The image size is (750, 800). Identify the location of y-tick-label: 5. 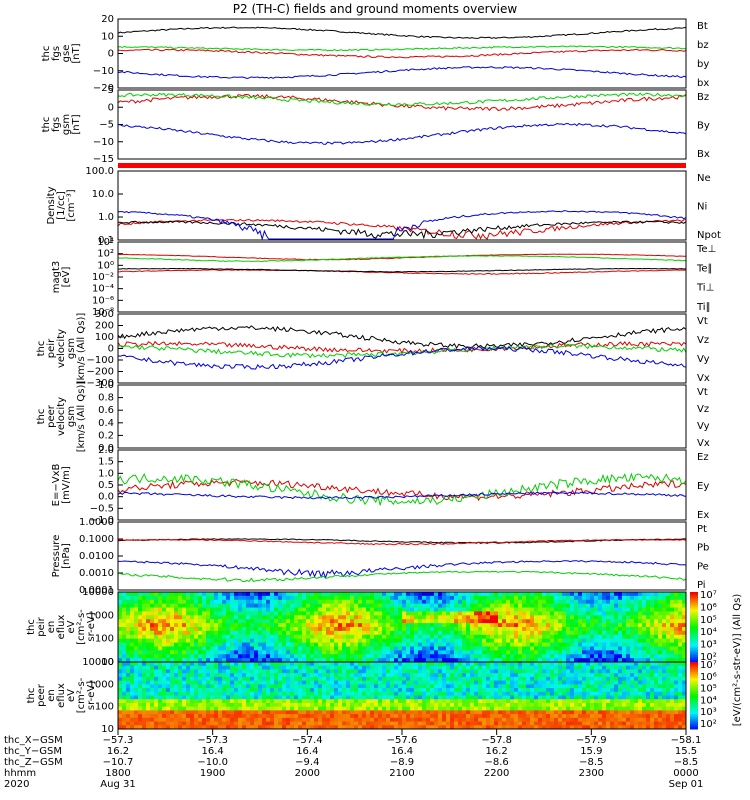
(111, 90).